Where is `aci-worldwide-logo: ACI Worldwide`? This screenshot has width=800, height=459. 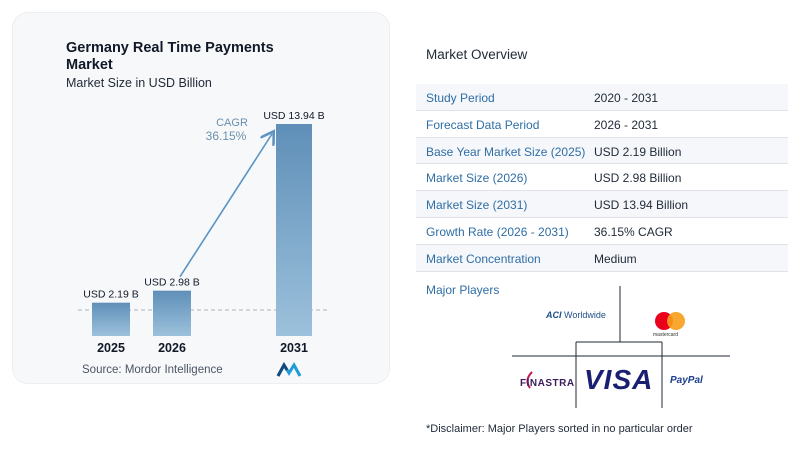 aci-worldwide-logo: ACI Worldwide is located at coordinates (576, 315).